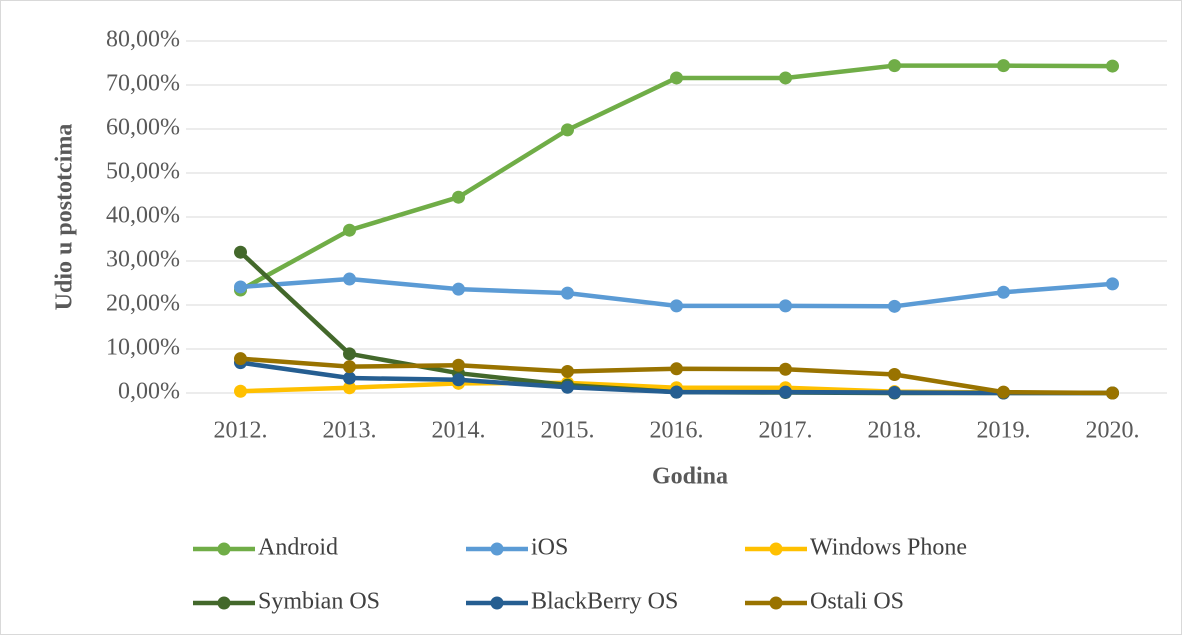 The height and width of the screenshot is (635, 1182). Describe the element at coordinates (568, 431) in the screenshot. I see `x-tick-label: 2015.` at that location.